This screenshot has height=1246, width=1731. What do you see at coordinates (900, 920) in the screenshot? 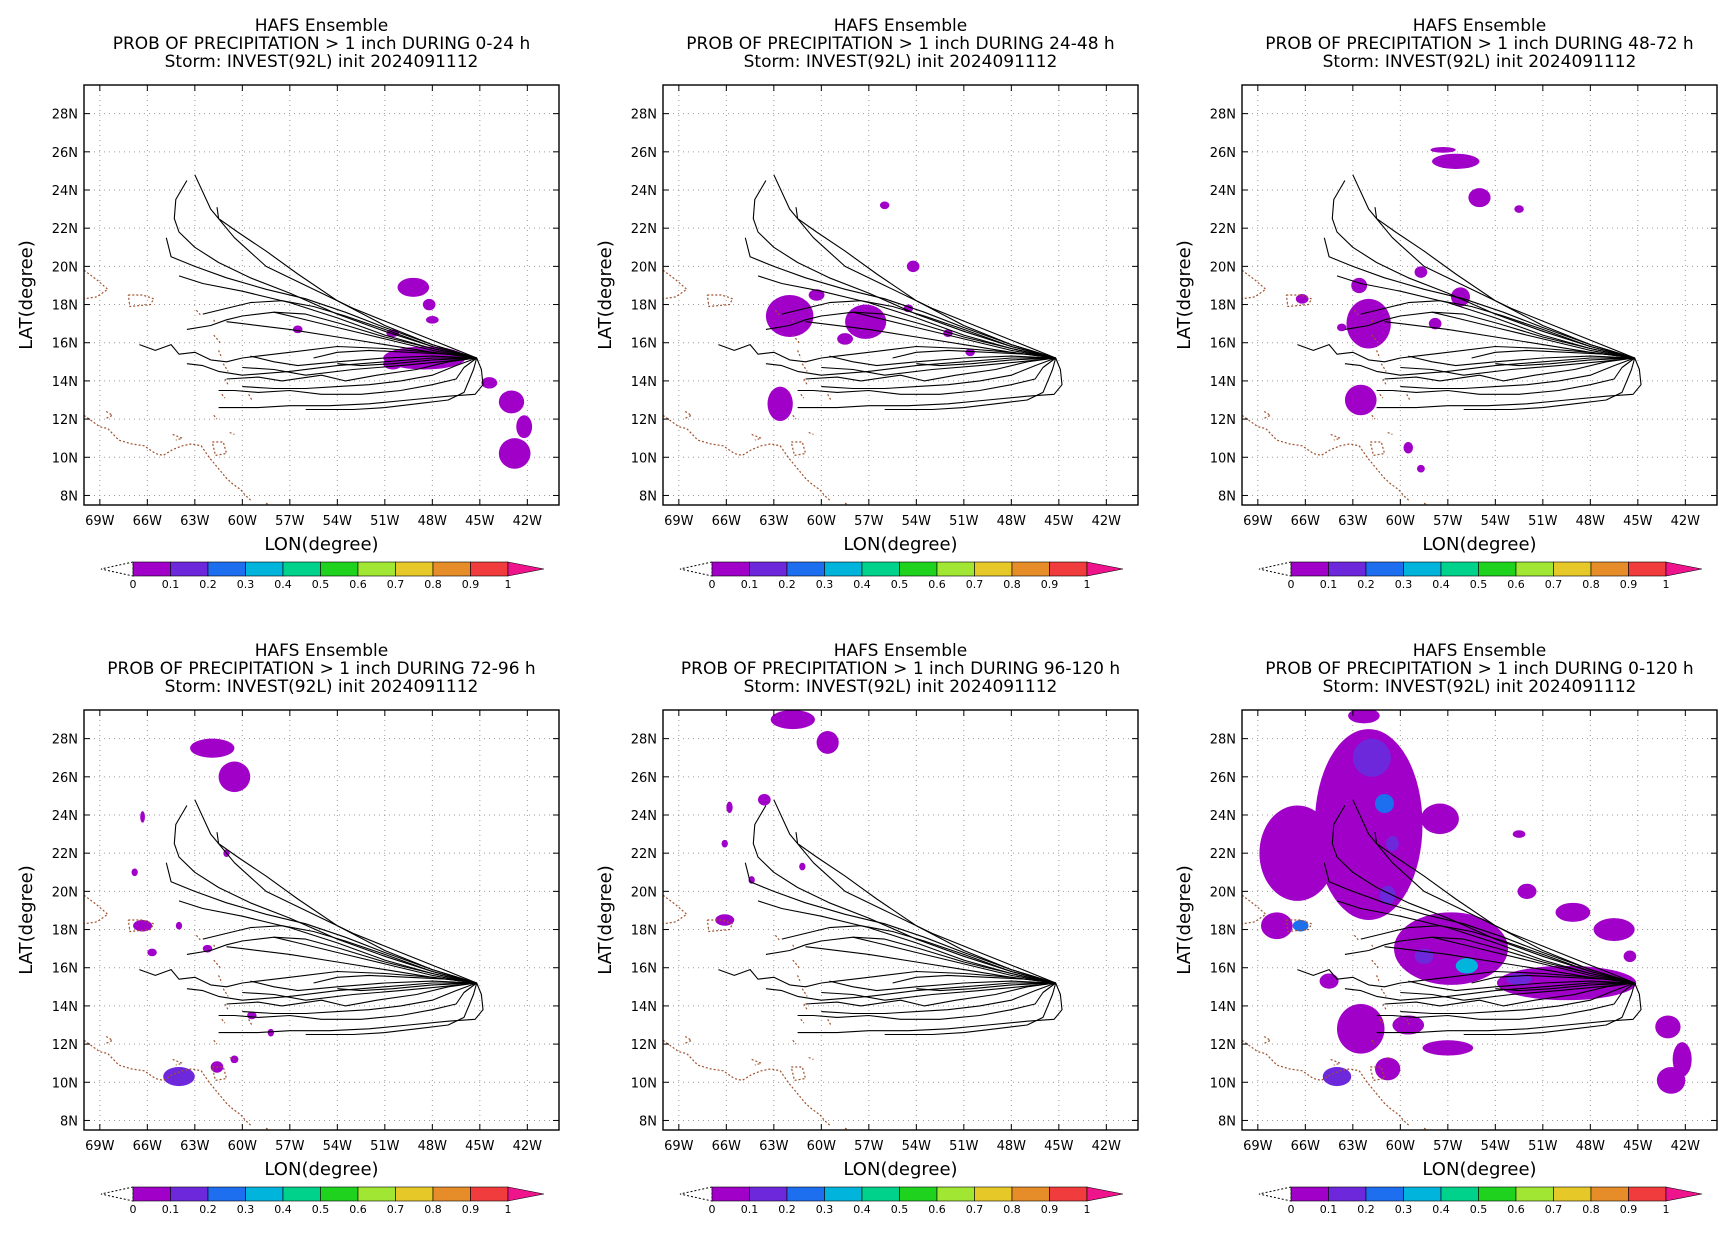
I see `plot-frame` at bounding box center [900, 920].